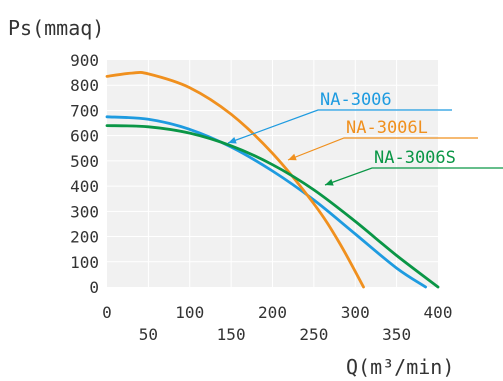 The image size is (503, 381). I want to click on x-tick-label: 100, so click(189, 312).